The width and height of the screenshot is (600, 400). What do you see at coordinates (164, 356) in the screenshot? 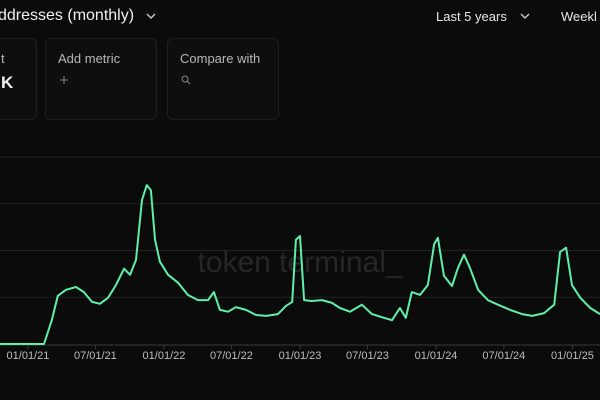
I see `x-tick-label: 01/01/22` at bounding box center [164, 356].